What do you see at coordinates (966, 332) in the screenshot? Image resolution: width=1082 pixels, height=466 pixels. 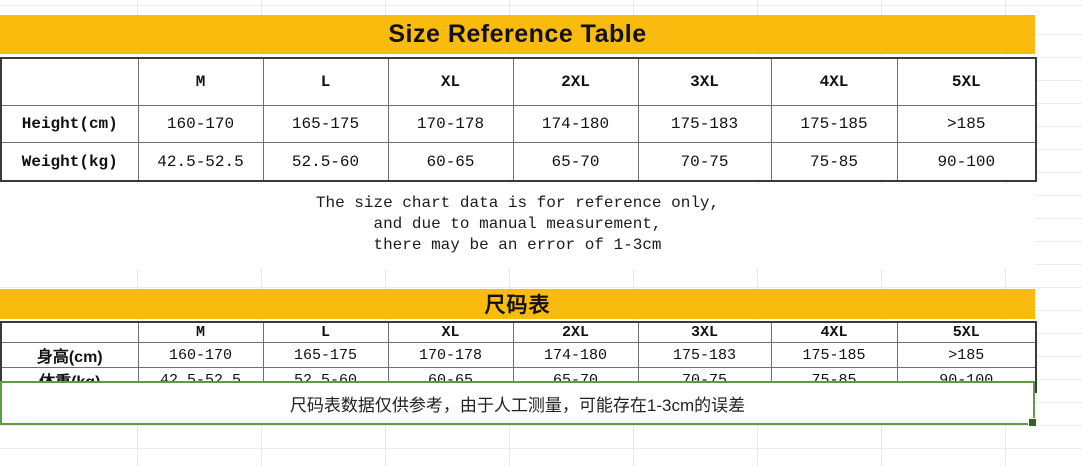 I see `cn-col-header: 5XL` at bounding box center [966, 332].